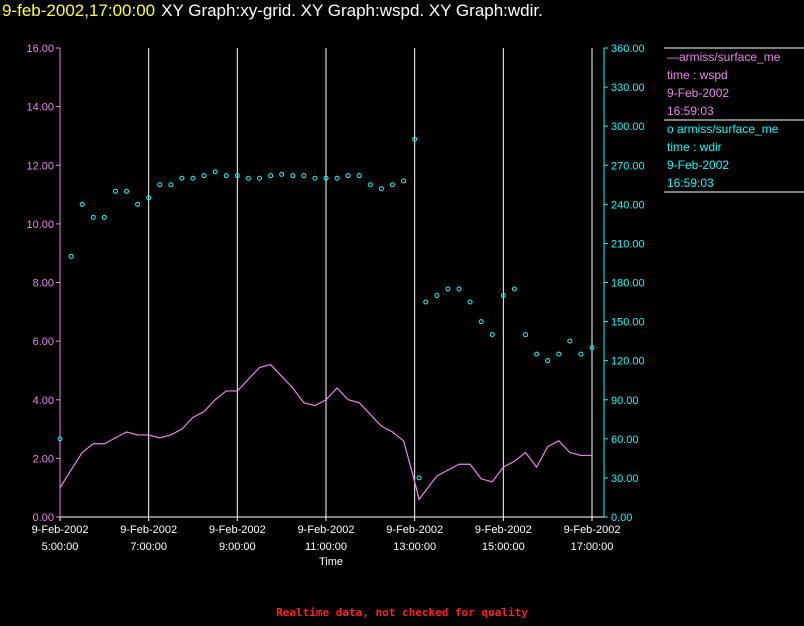 This screenshot has height=626, width=804. Describe the element at coordinates (43, 518) in the screenshot. I see `left-tick-label-0: 0.00` at that location.